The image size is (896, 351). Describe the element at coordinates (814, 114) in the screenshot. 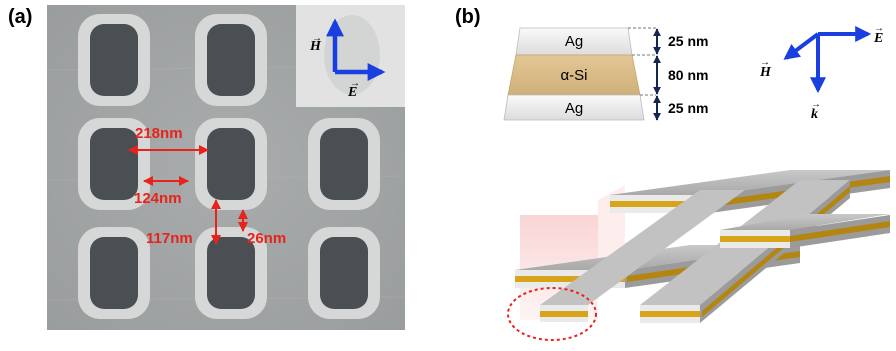

I see `k-axis-label: k` at that location.